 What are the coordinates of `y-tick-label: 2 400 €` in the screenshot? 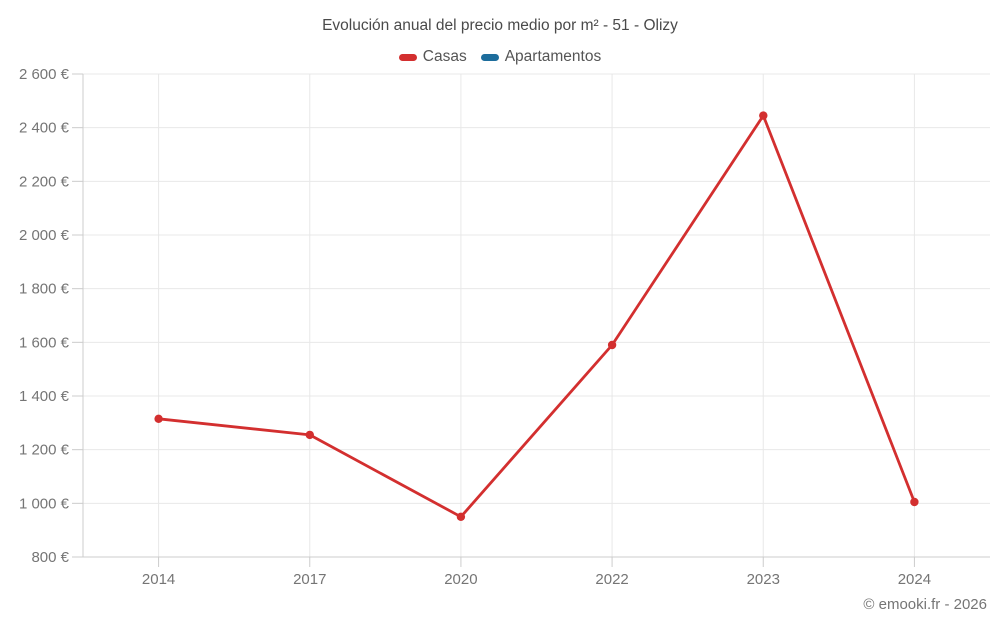 It's located at (44, 128).